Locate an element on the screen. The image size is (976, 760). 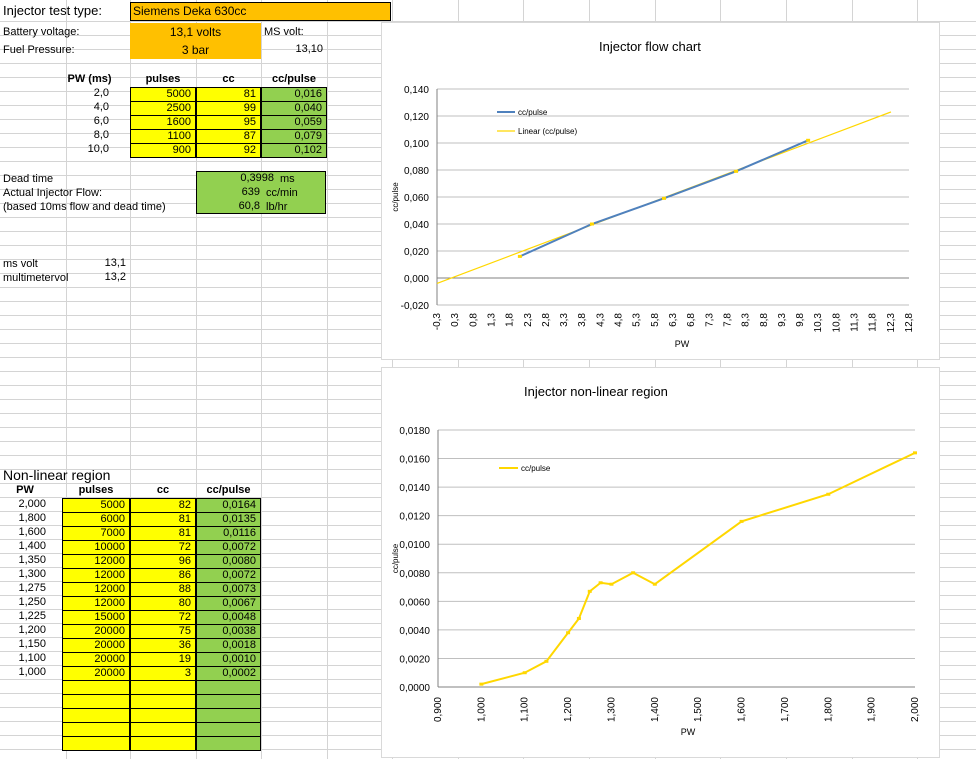
table-cell-cc-pulse: 0,0072 is located at coordinates (228, 575).